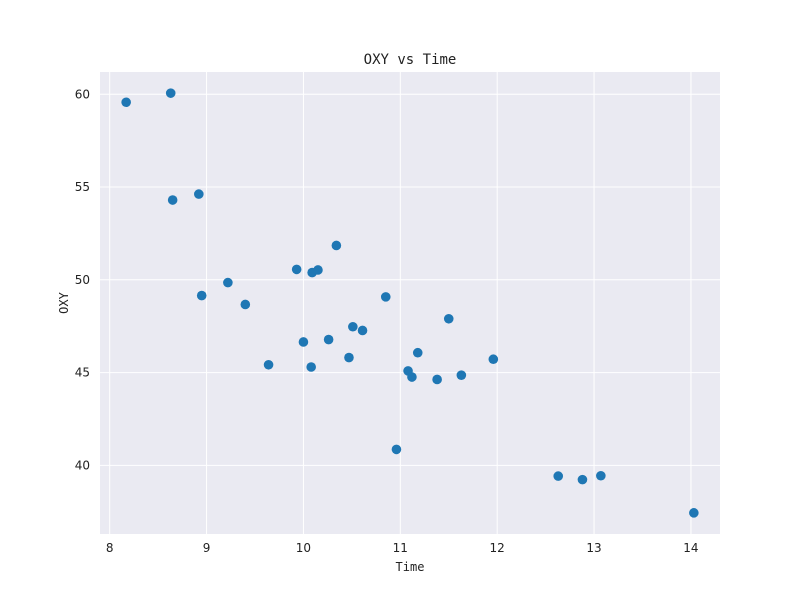  I want to click on x-tick-label: 8, so click(110, 548).